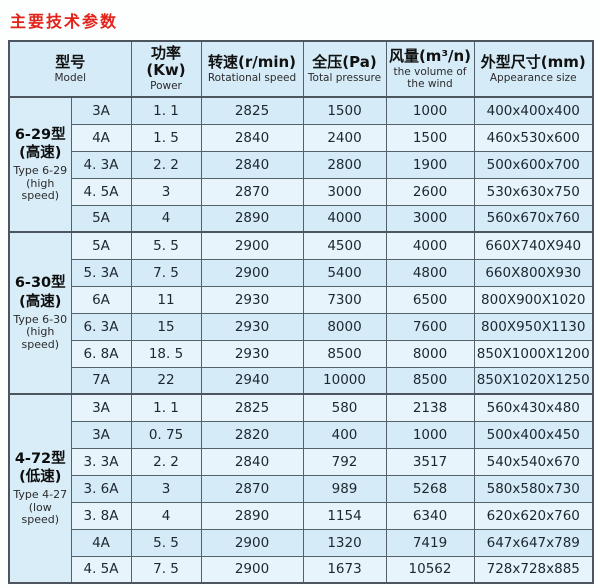 This screenshot has height=588, width=600. What do you see at coordinates (301, 515) in the screenshot?
I see `table-row: 3. 8A 4 2890 1154 6340 620x620x760` at bounding box center [301, 515].